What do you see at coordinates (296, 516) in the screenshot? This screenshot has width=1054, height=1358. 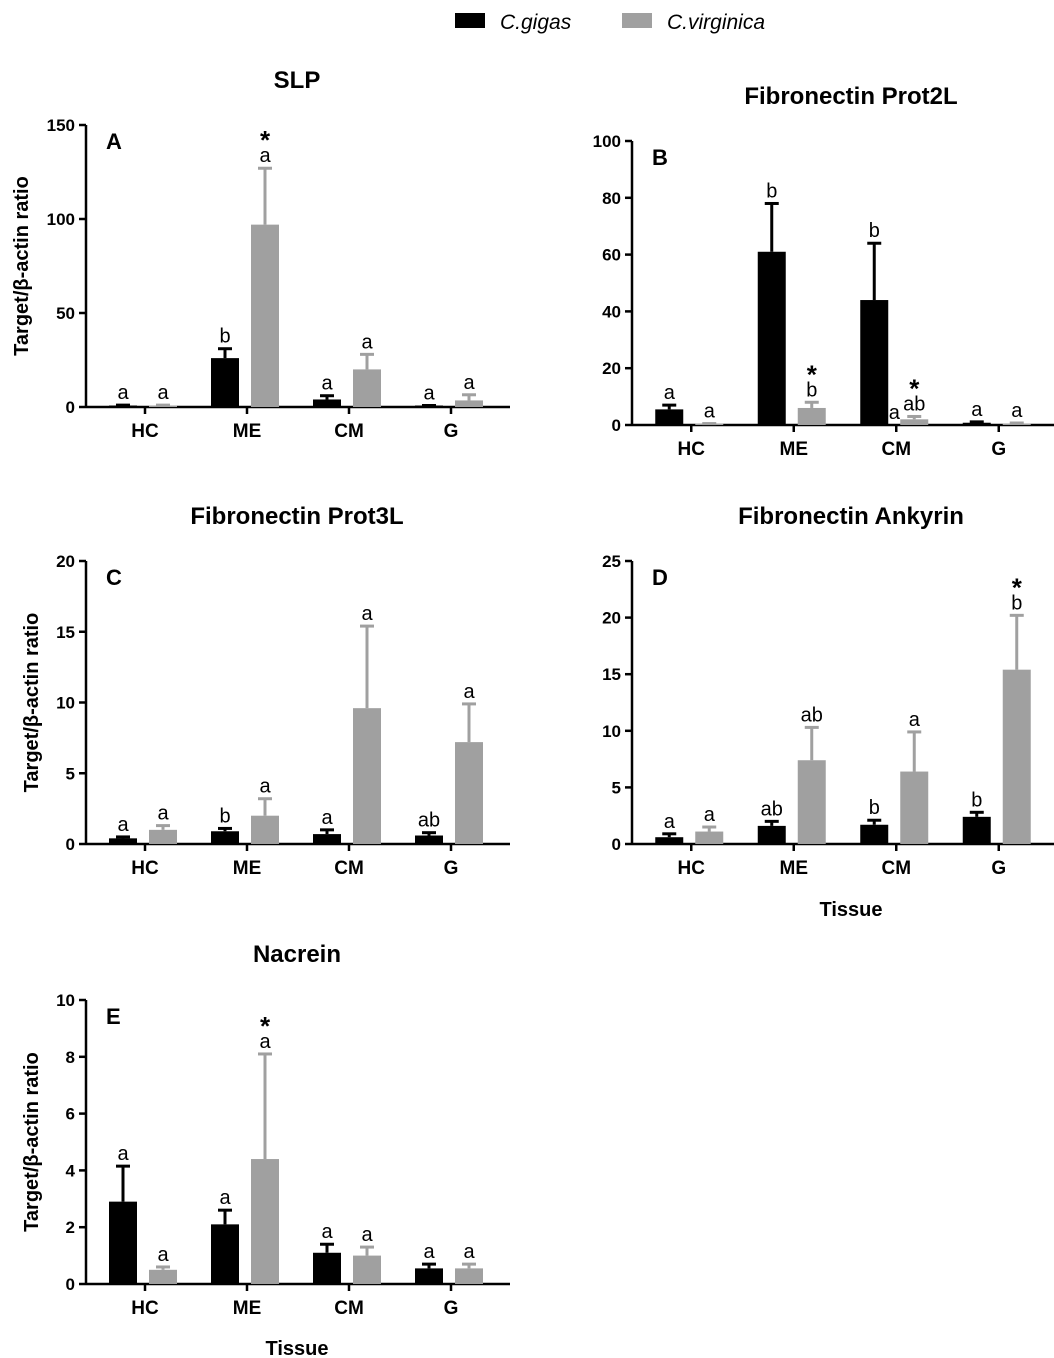 I see `chart-title: Fibronectin Prot3L` at bounding box center [296, 516].